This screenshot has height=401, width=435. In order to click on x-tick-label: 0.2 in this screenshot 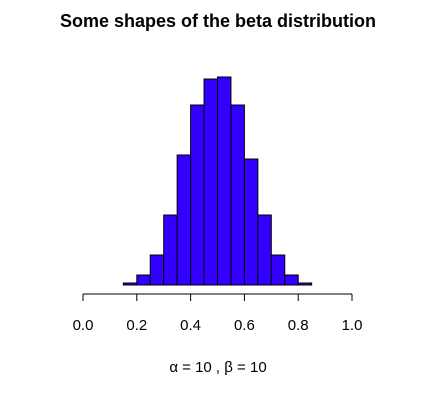, I will do `click(136, 325)`.